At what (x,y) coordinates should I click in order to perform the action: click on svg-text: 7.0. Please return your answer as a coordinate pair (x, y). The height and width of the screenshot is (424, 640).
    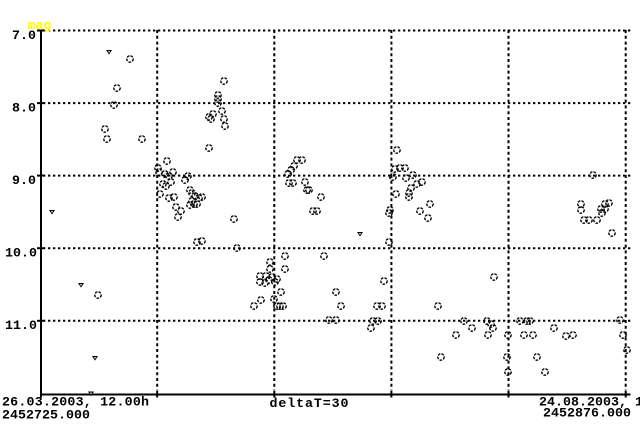
    Looking at the image, I should click on (24, 35).